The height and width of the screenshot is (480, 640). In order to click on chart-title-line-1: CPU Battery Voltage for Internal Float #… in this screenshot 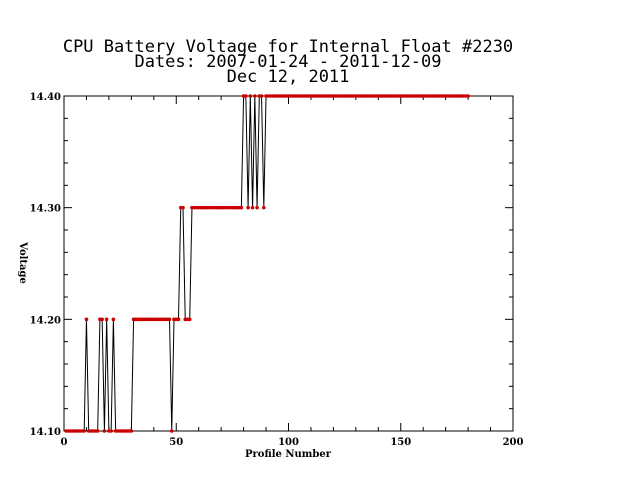, I will do `click(288, 47)`.